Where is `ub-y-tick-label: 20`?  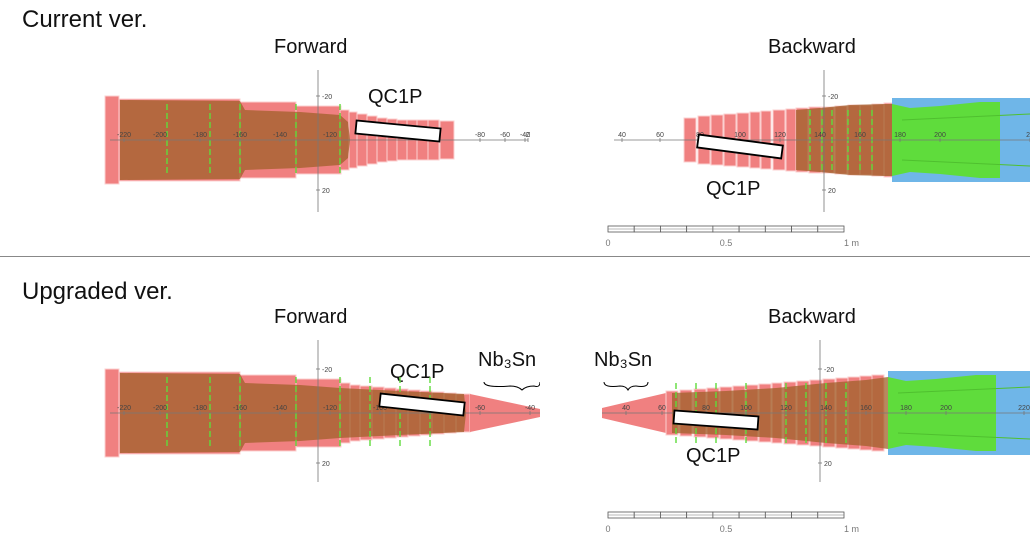
ub-y-tick-label: 20 is located at coordinates (828, 464).